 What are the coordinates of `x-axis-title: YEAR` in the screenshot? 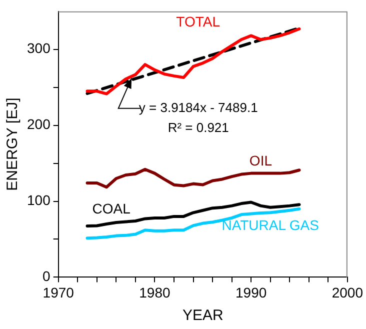 It's located at (203, 315).